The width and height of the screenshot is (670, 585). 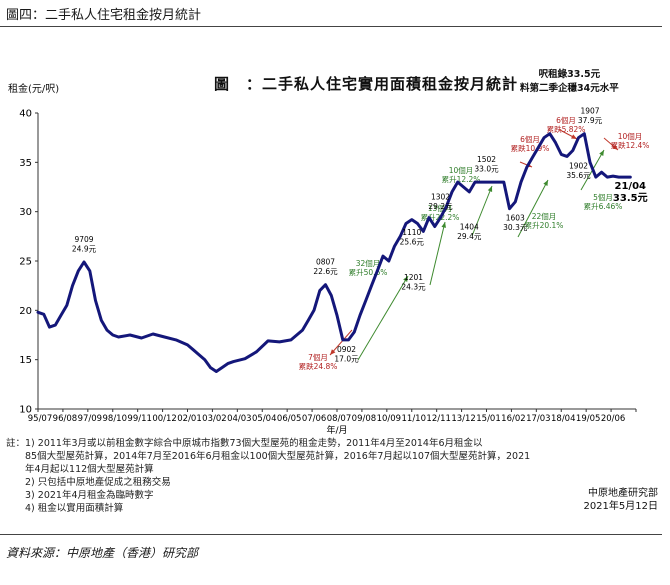 What do you see at coordinates (366, 84) in the screenshot?
I see `chart-title: 圖 ：二手私人住宅實用面積租金按月統計` at bounding box center [366, 84].